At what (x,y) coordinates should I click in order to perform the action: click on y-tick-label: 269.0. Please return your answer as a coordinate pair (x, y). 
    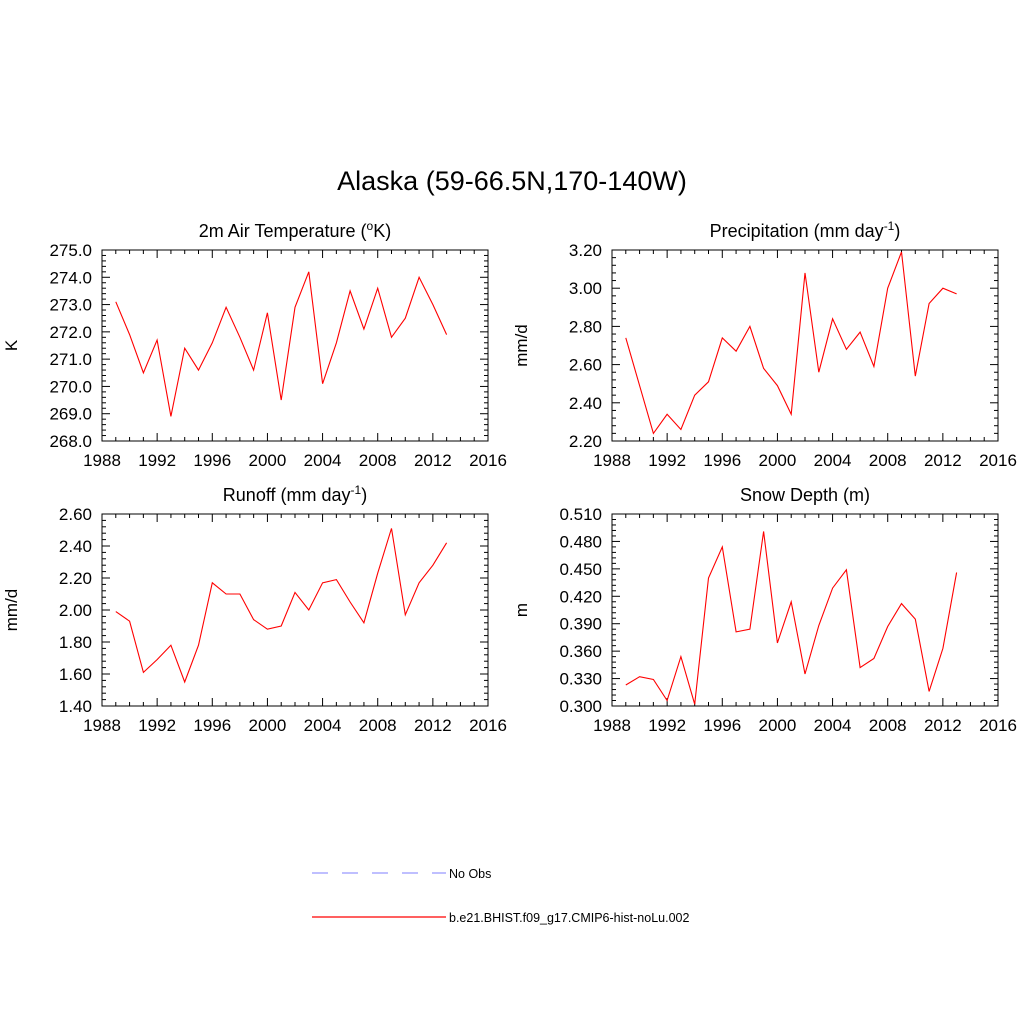
    Looking at the image, I should click on (70, 414).